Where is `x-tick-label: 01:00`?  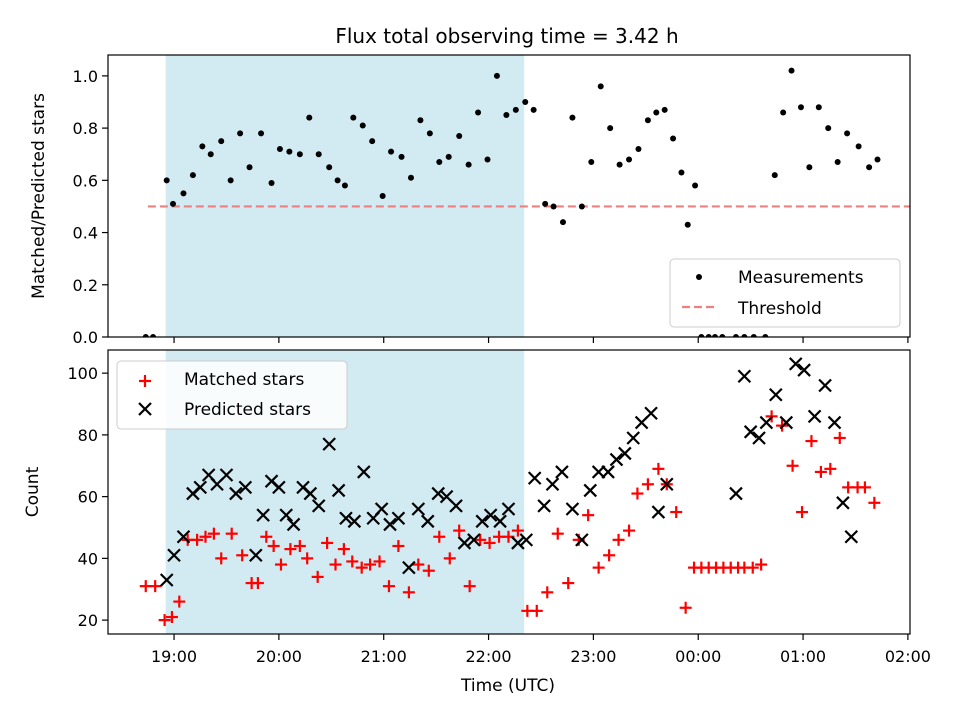 x-tick-label: 01:00 is located at coordinates (803, 656).